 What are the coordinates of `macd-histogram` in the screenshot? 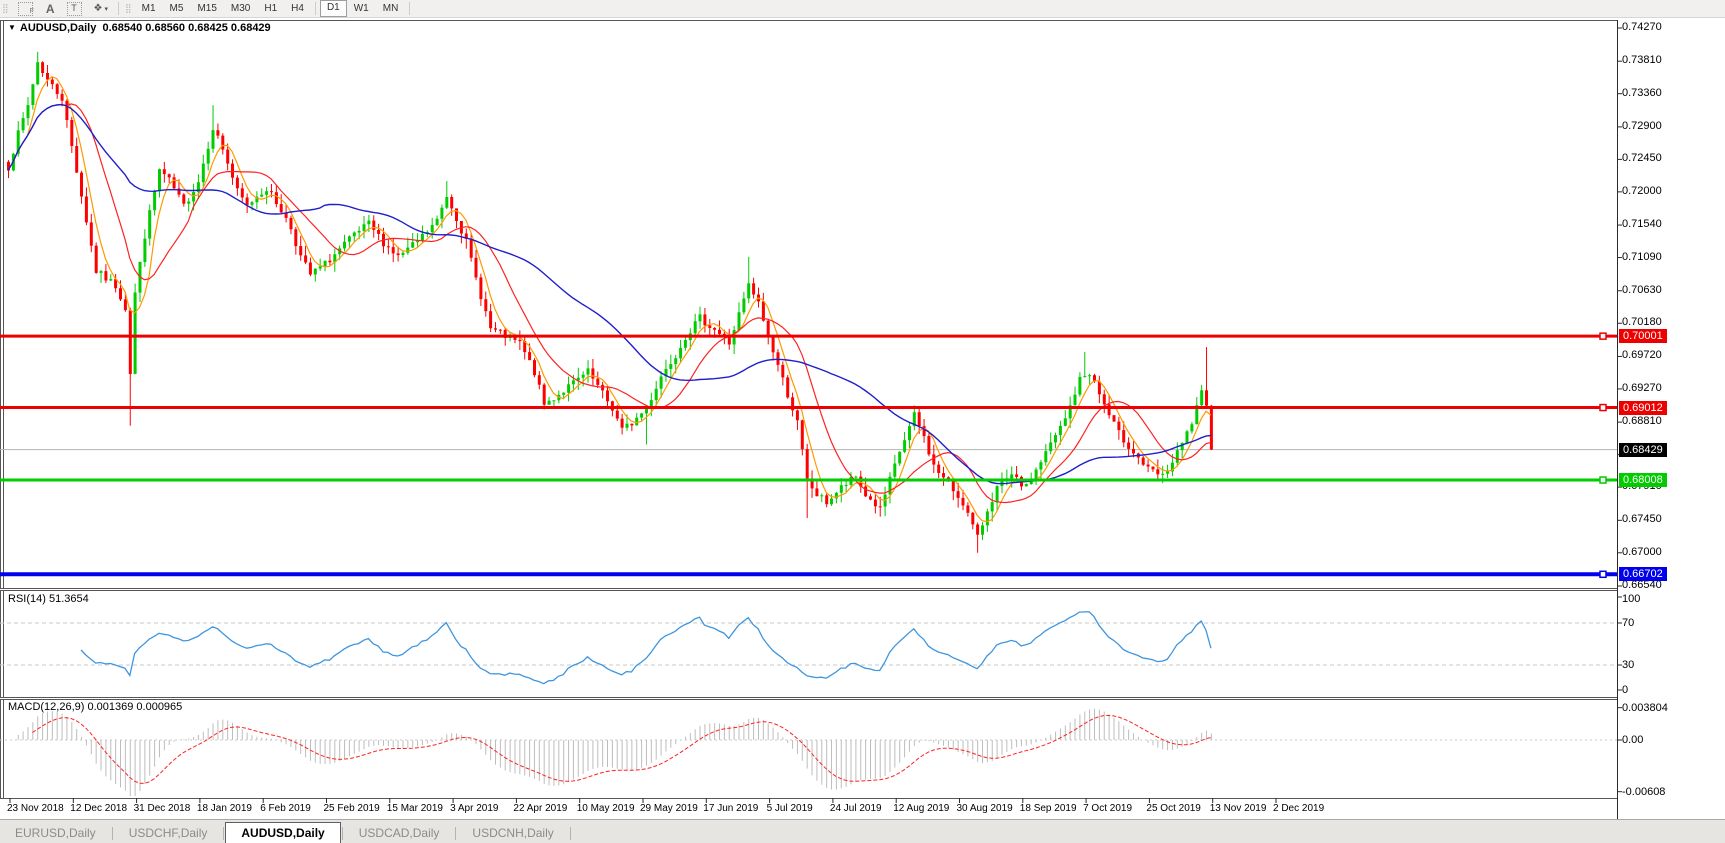 It's located at (614, 752).